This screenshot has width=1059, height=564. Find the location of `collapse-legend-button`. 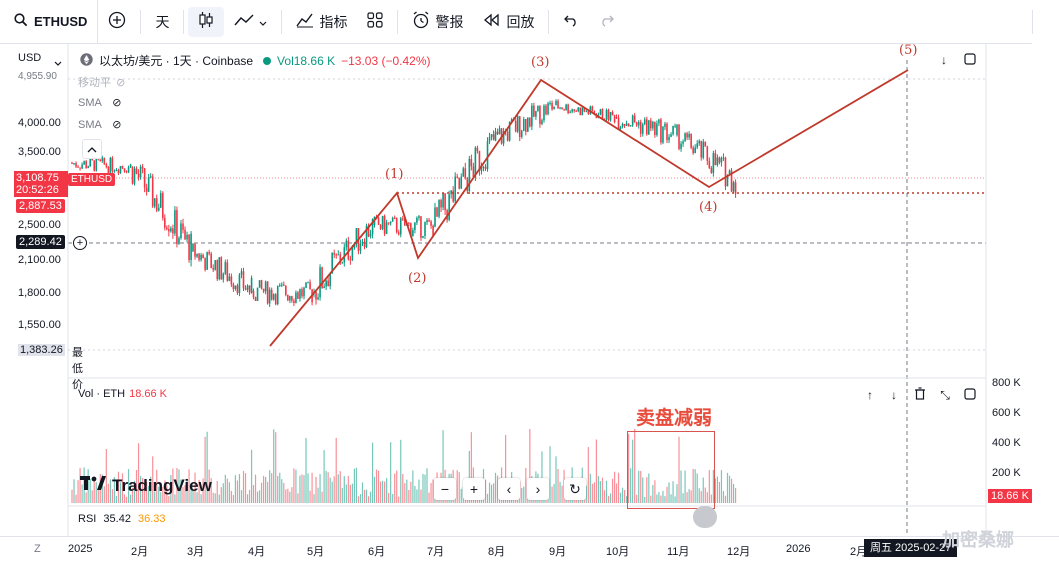

collapse-legend-button is located at coordinates (92, 149).